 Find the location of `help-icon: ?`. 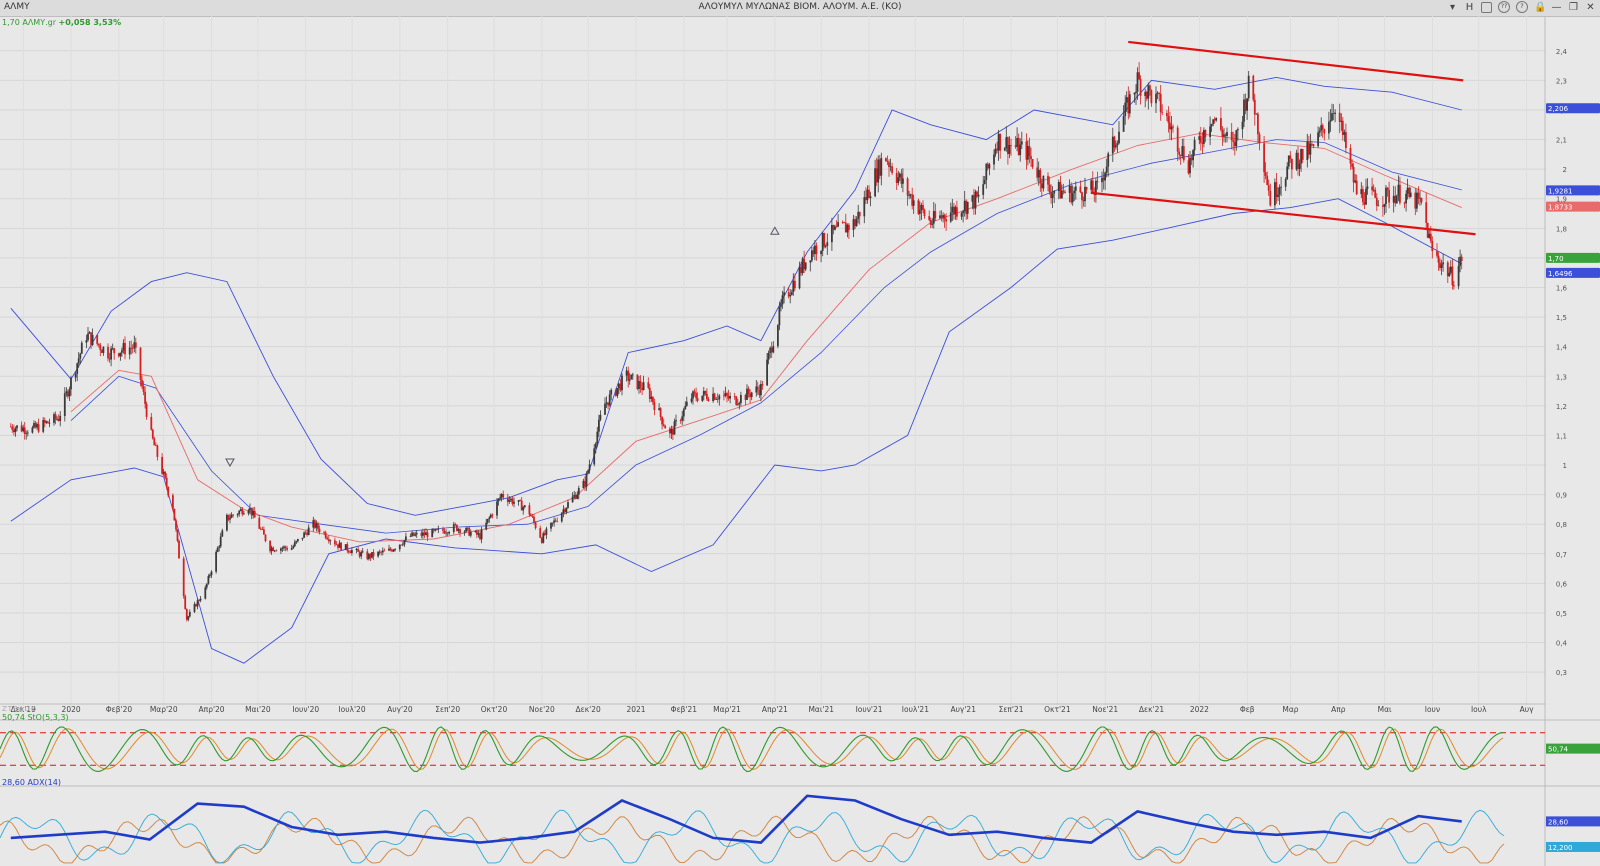

help-icon: ? is located at coordinates (1522, 7).